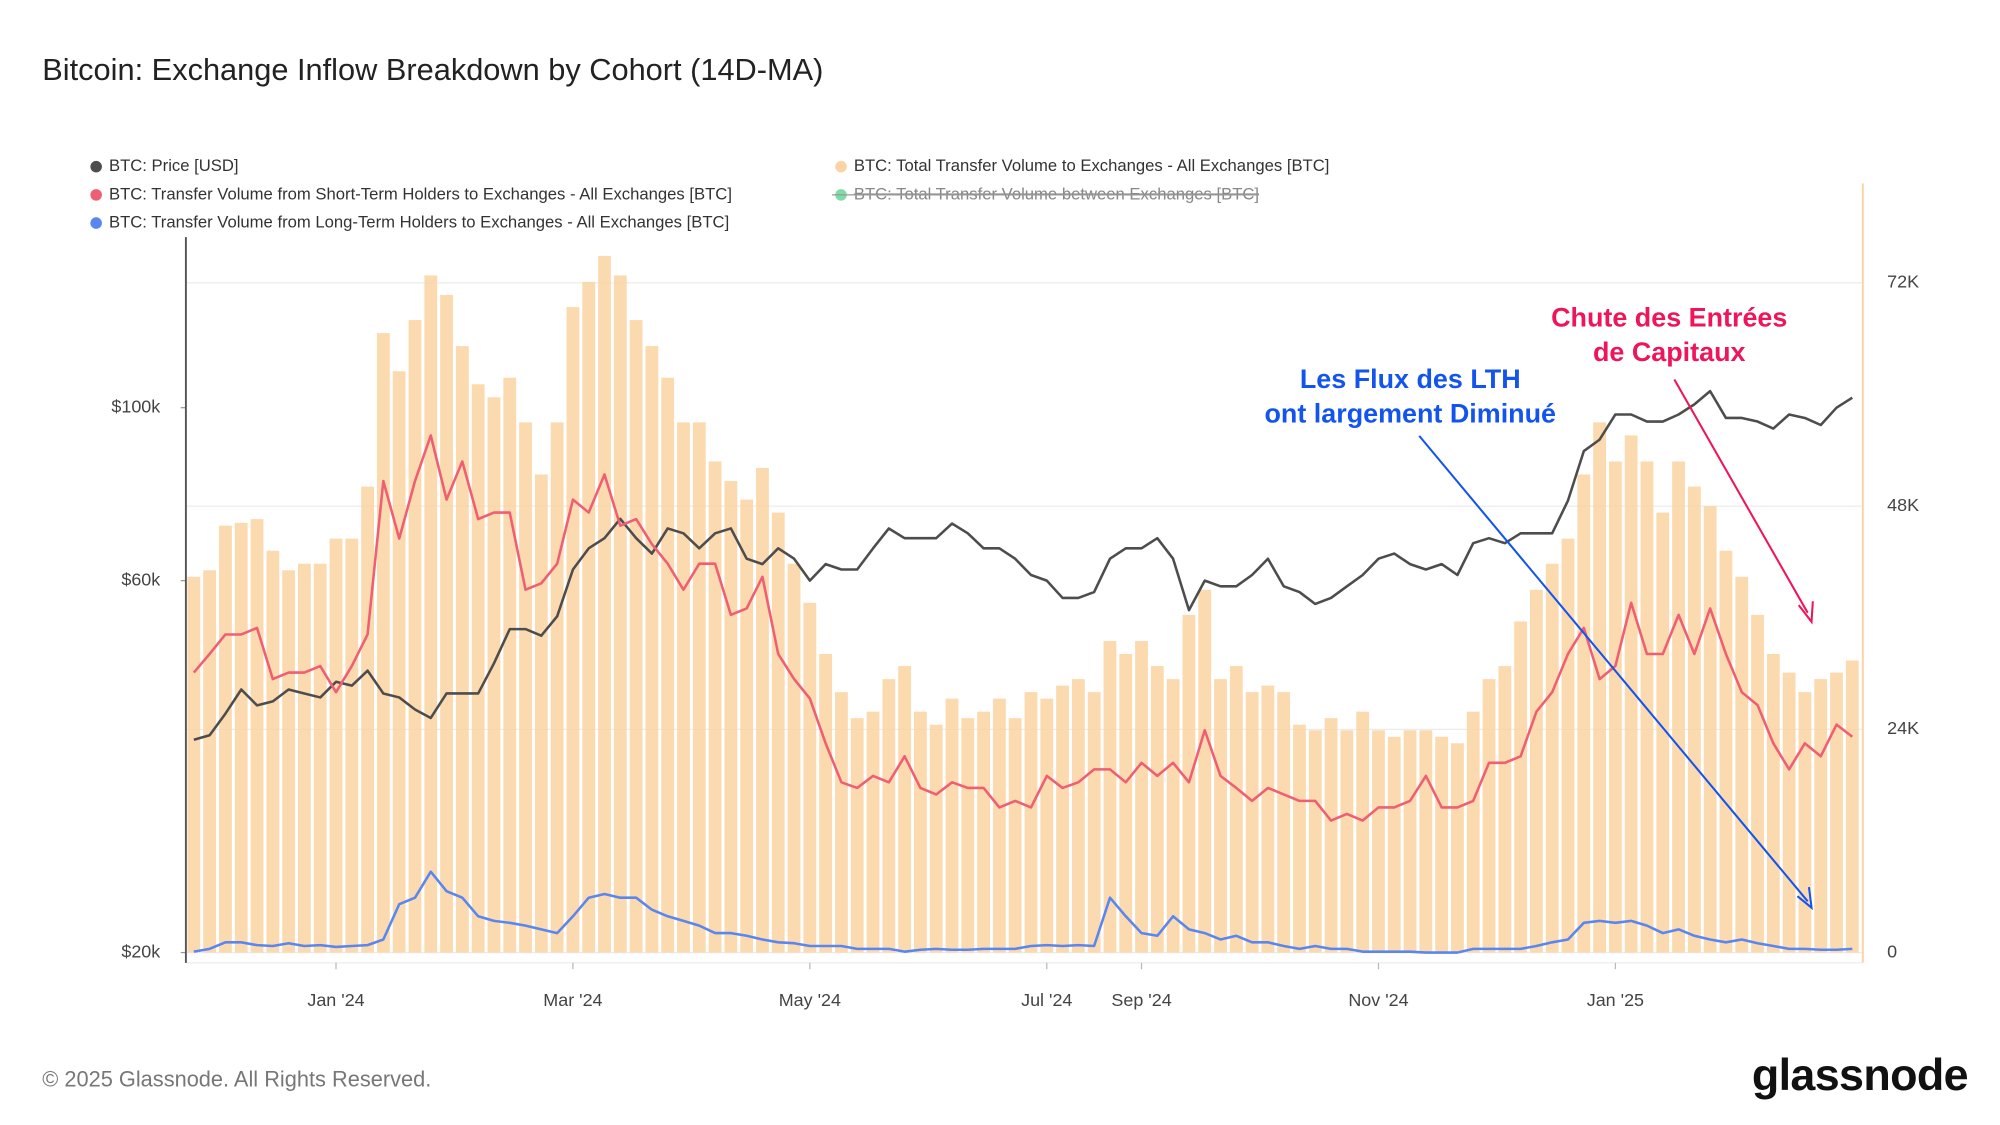 The width and height of the screenshot is (2000, 1125). Describe the element at coordinates (135, 406) in the screenshot. I see `y-tick-label: $100k` at that location.